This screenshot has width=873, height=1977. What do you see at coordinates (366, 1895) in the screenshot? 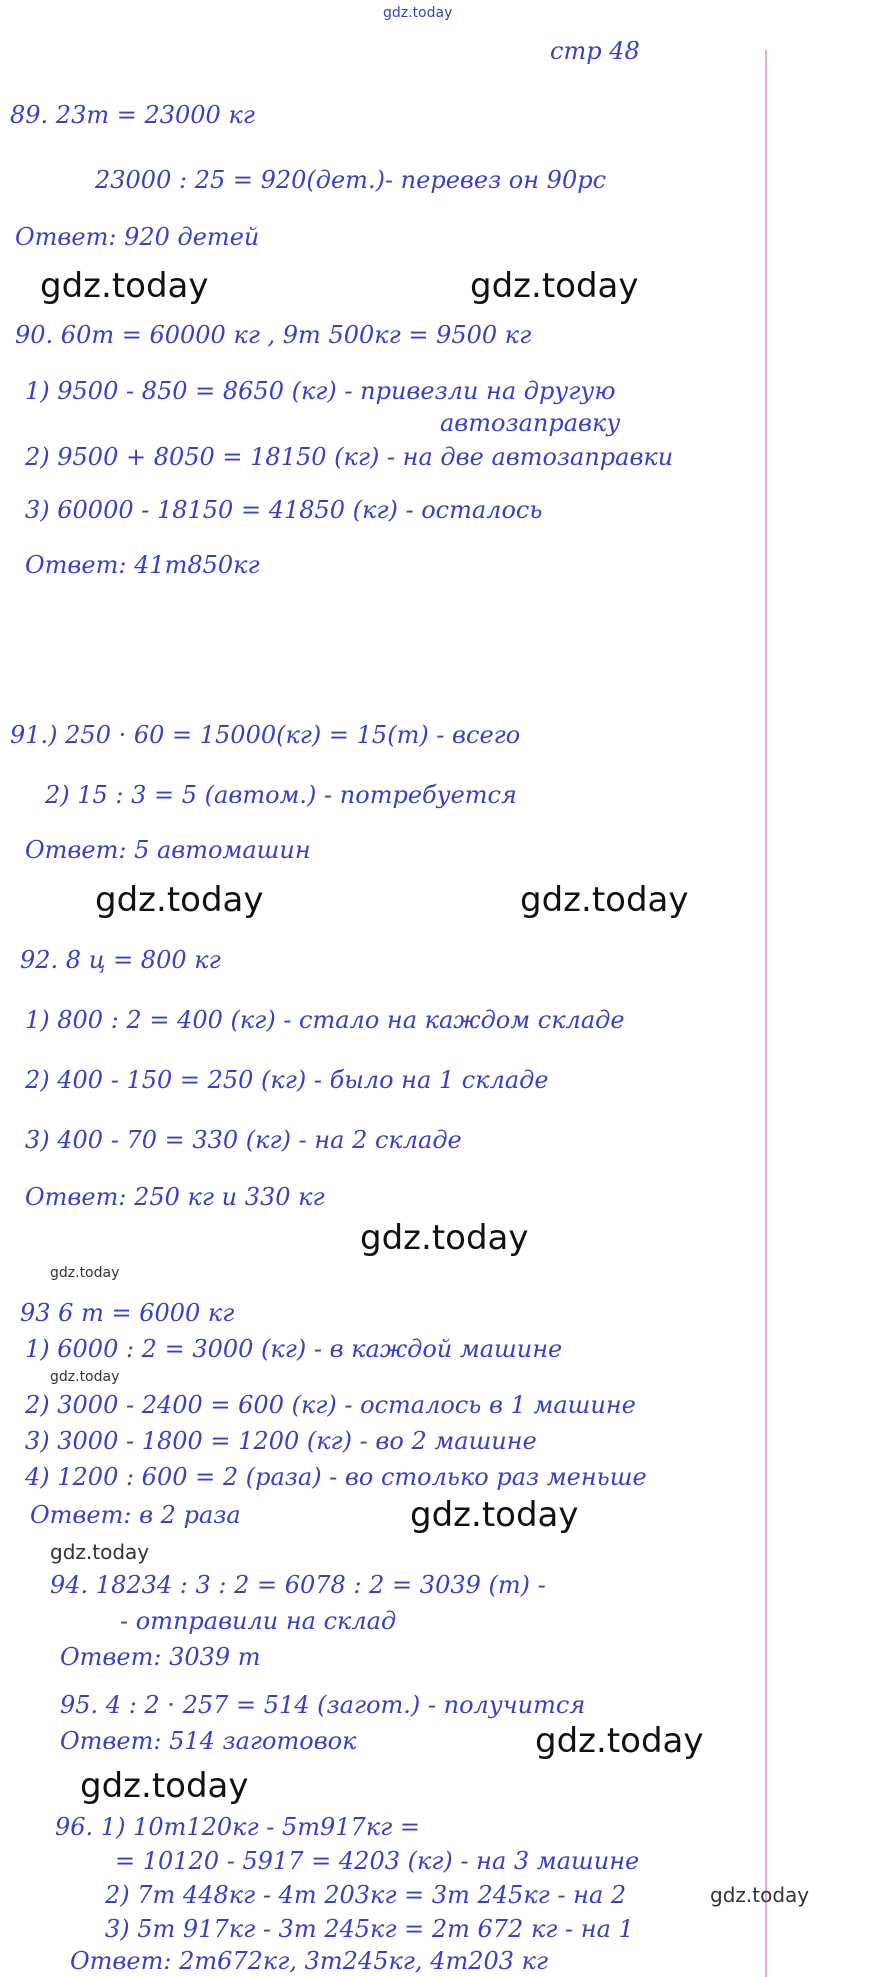
I see `p96-line: 2) 7т 448кг - 4т 203кг = 3т 245кг - на 2` at bounding box center [366, 1895].